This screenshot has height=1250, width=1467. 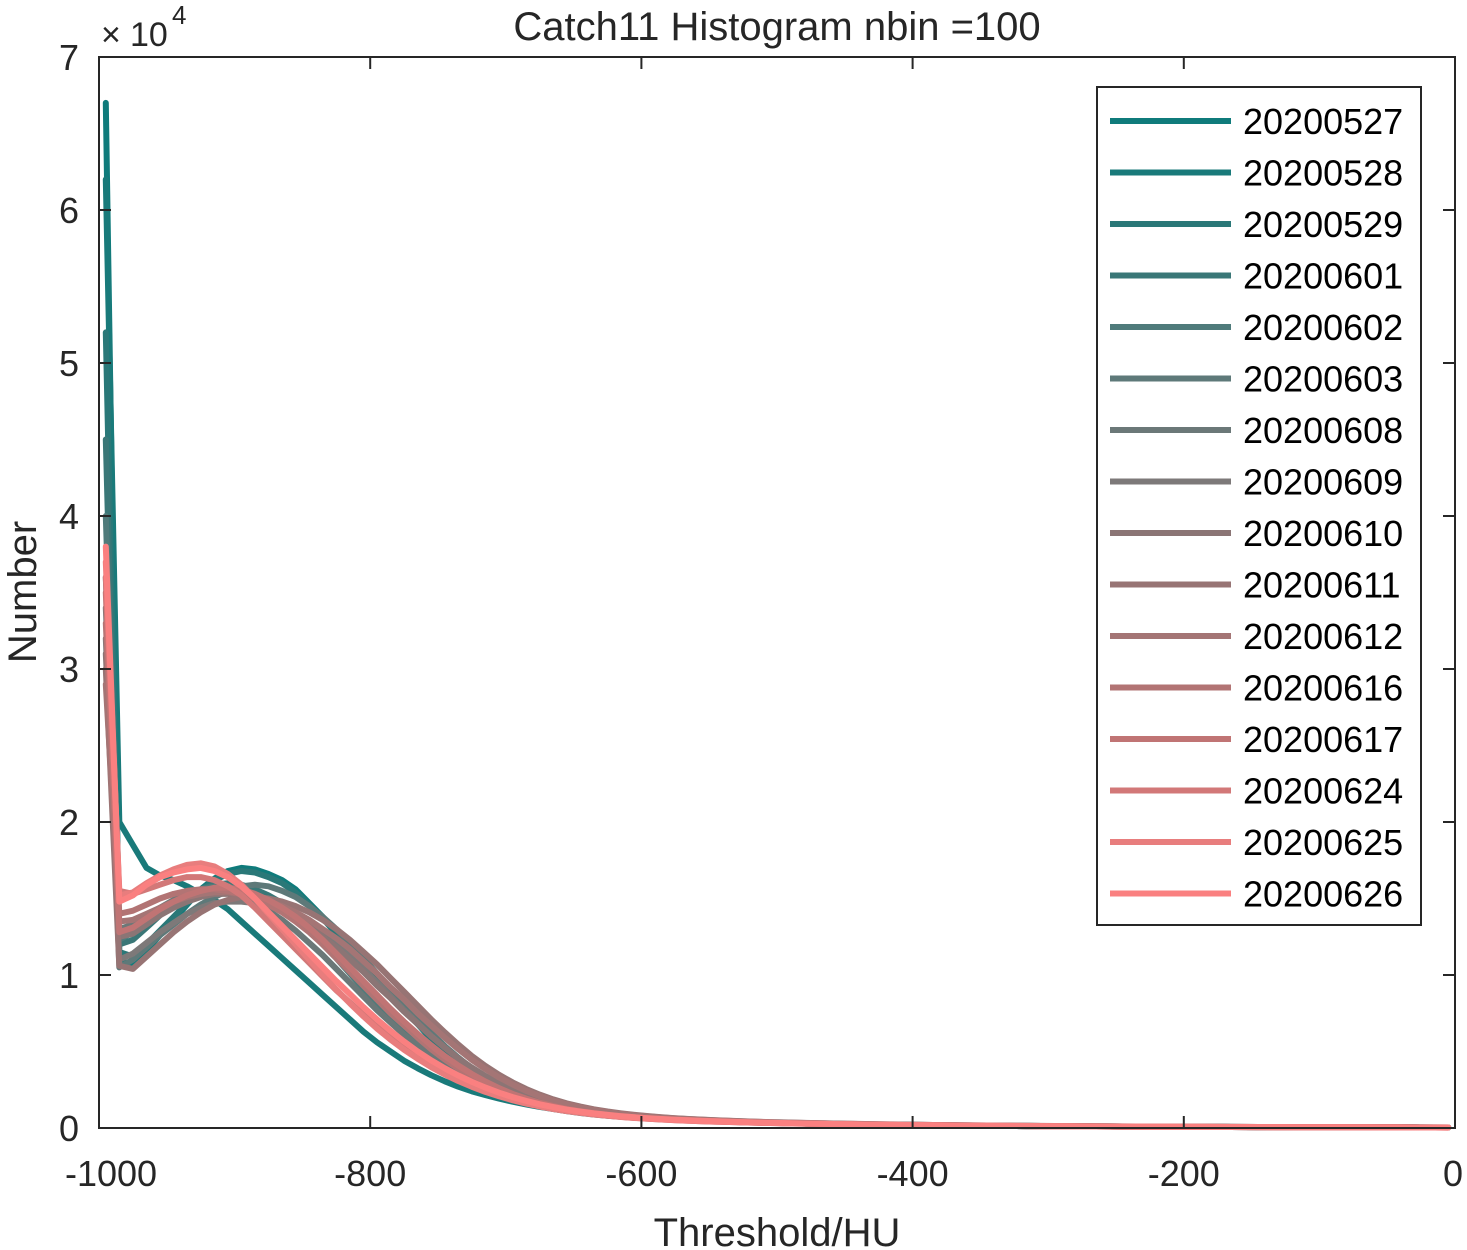 What do you see at coordinates (1323, 121) in the screenshot?
I see `legend-label: 20200527` at bounding box center [1323, 121].